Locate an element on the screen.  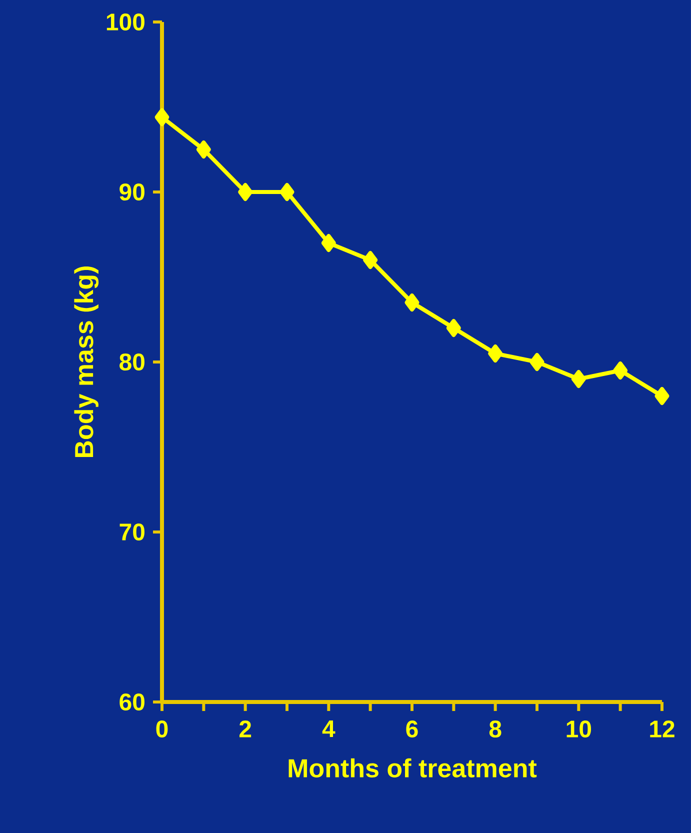
x-tick-label: 0 is located at coordinates (162, 729).